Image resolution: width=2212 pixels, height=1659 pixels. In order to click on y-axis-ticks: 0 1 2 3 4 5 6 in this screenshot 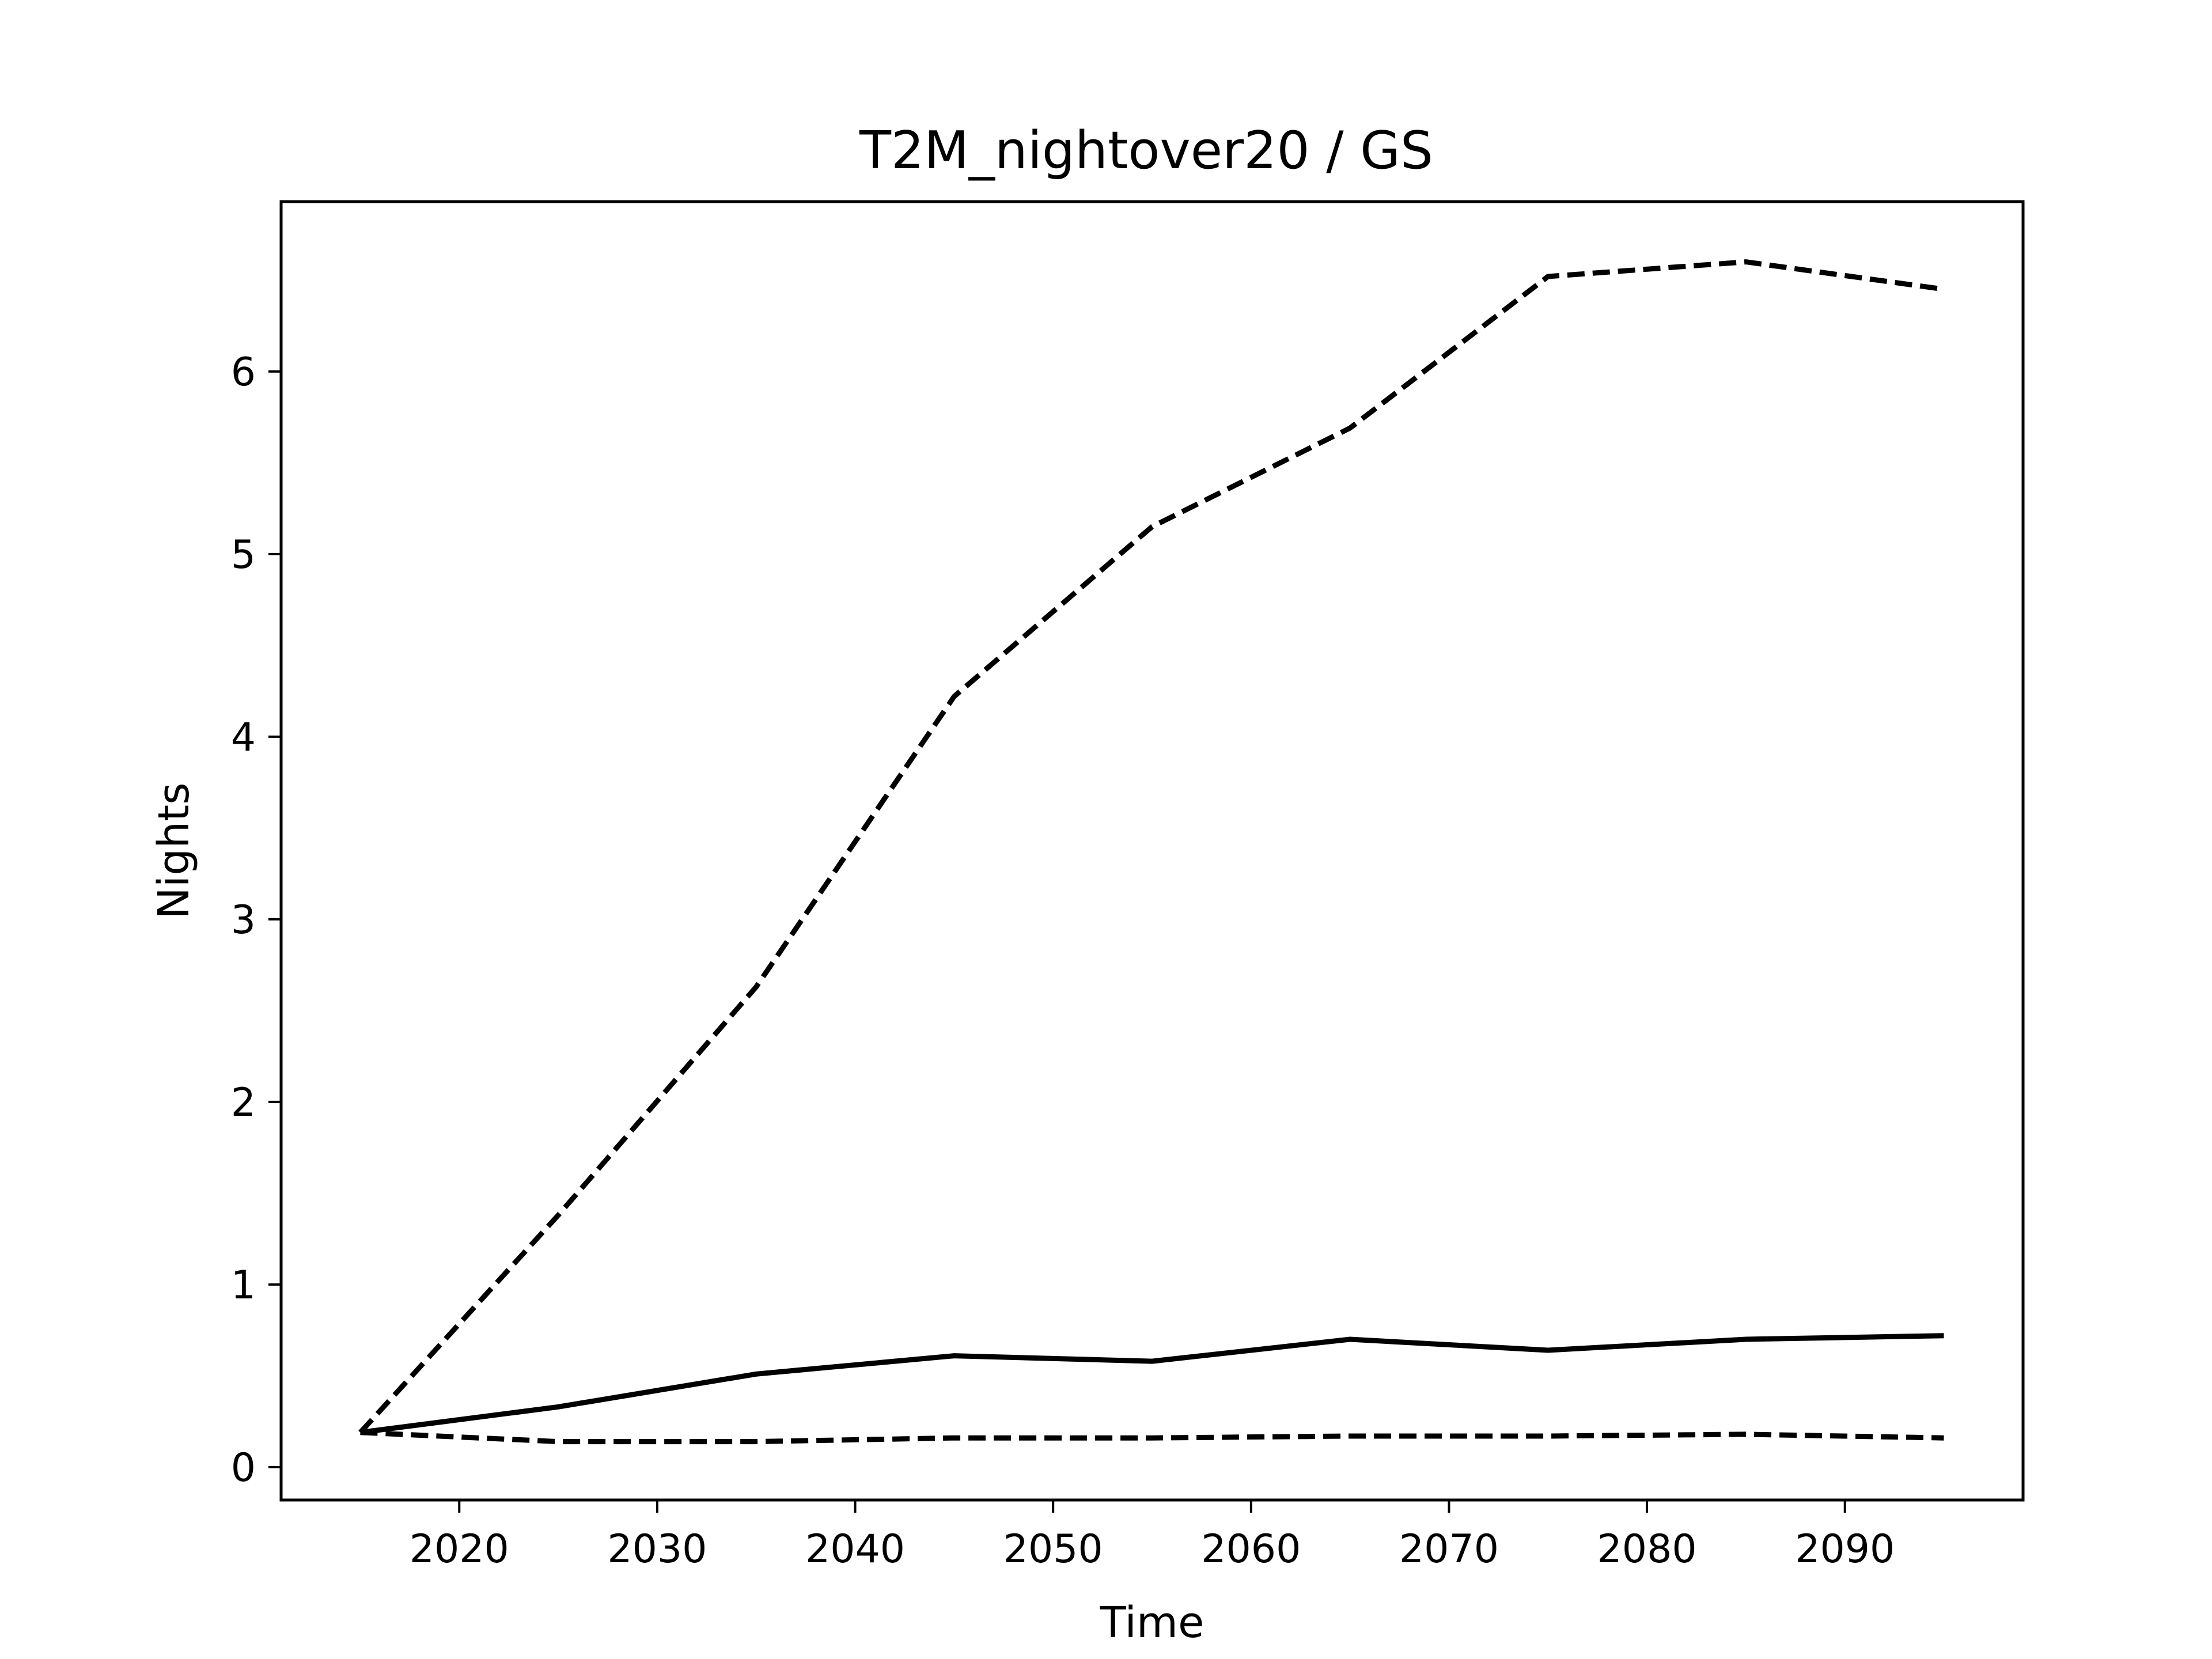, I will do `click(256, 920)`.